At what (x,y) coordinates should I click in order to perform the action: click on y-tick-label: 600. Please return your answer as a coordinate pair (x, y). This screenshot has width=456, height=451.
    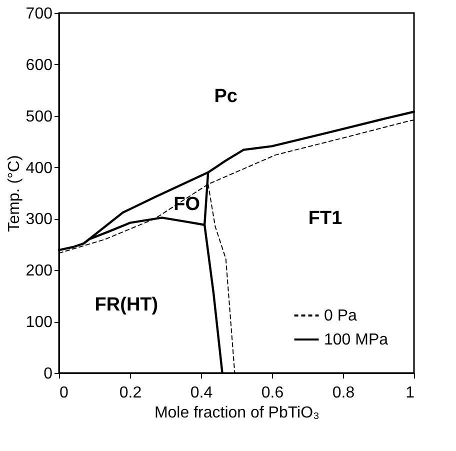
    Looking at the image, I should click on (39, 65).